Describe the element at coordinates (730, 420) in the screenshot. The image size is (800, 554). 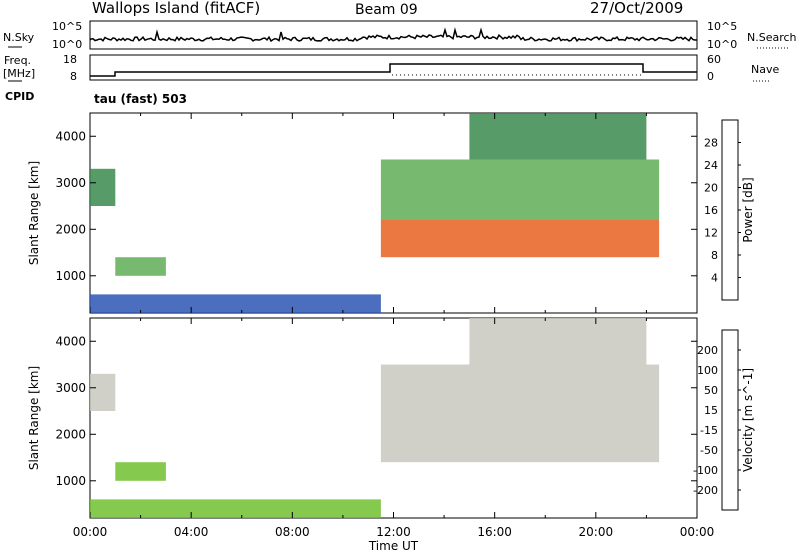
I see `velocity-colorbar-frame` at that location.